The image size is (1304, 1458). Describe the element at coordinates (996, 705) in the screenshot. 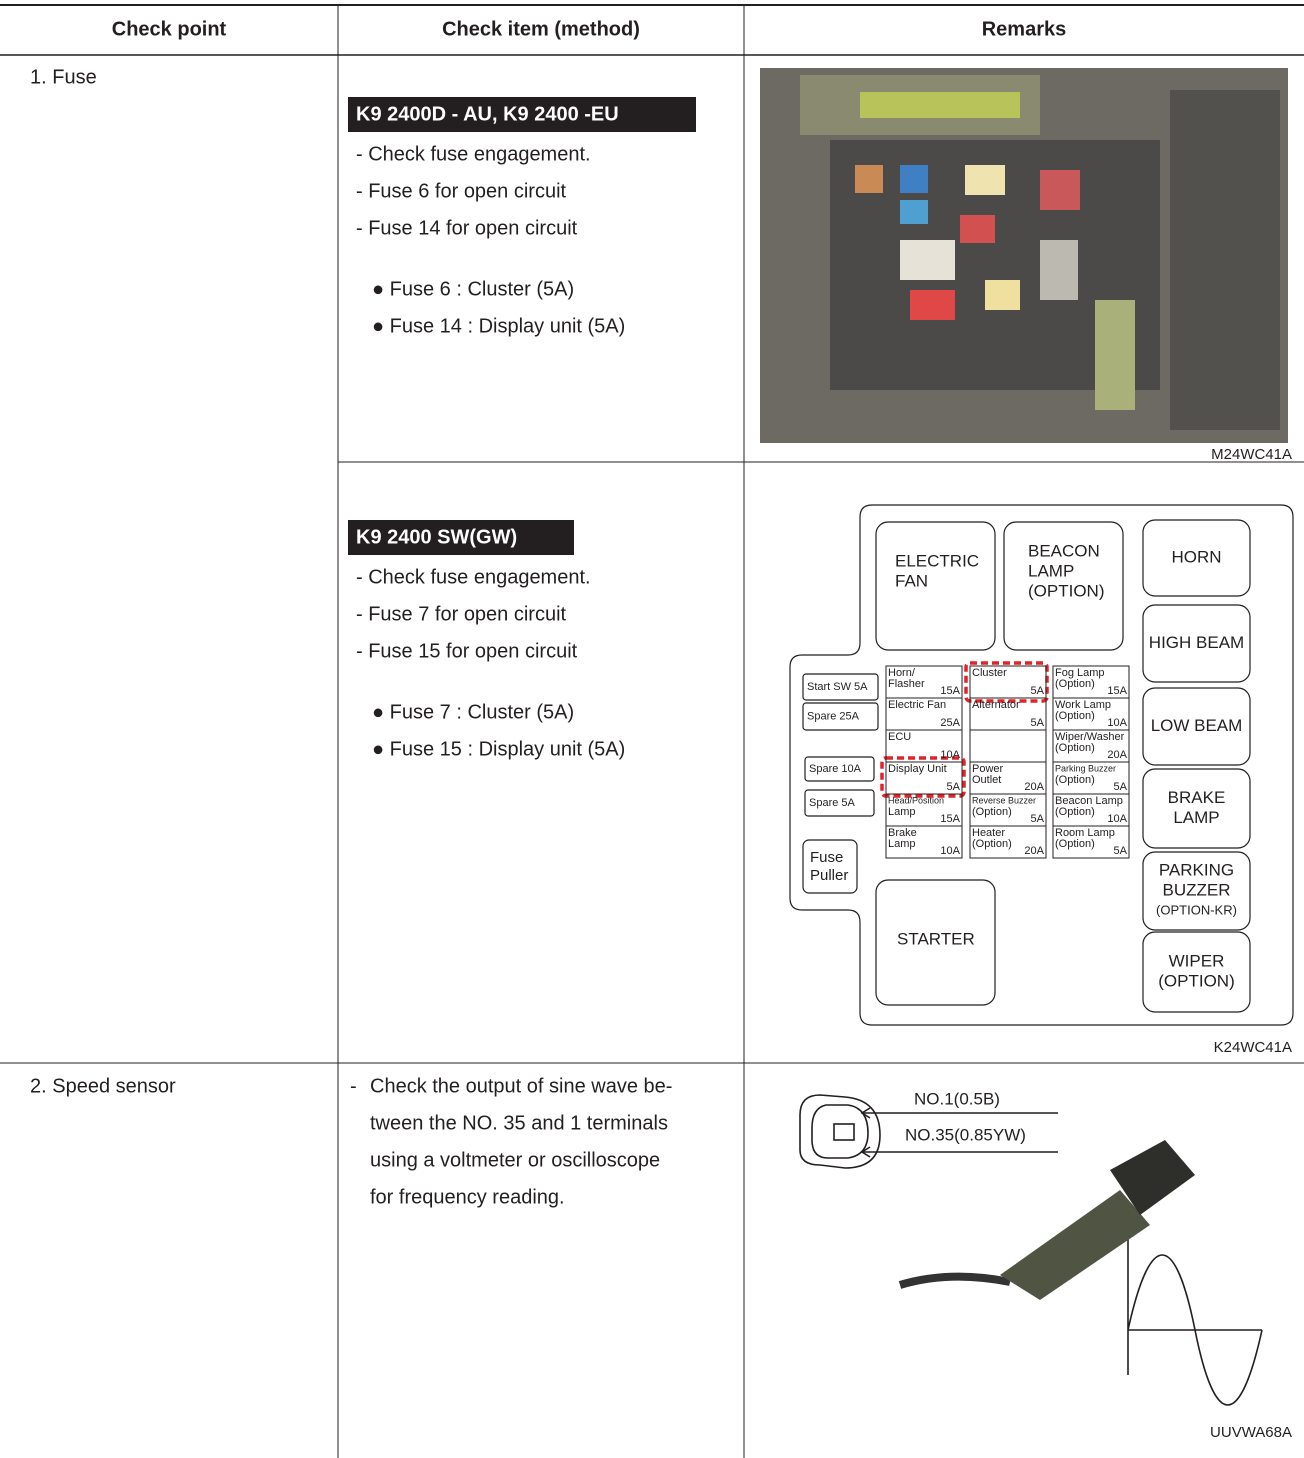

I see `fuse-name: Alternator` at that location.